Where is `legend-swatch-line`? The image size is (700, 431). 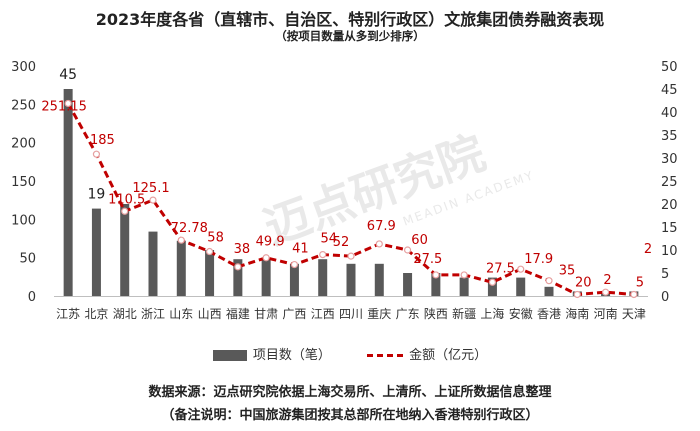 legend-swatch-line is located at coordinates (385, 355).